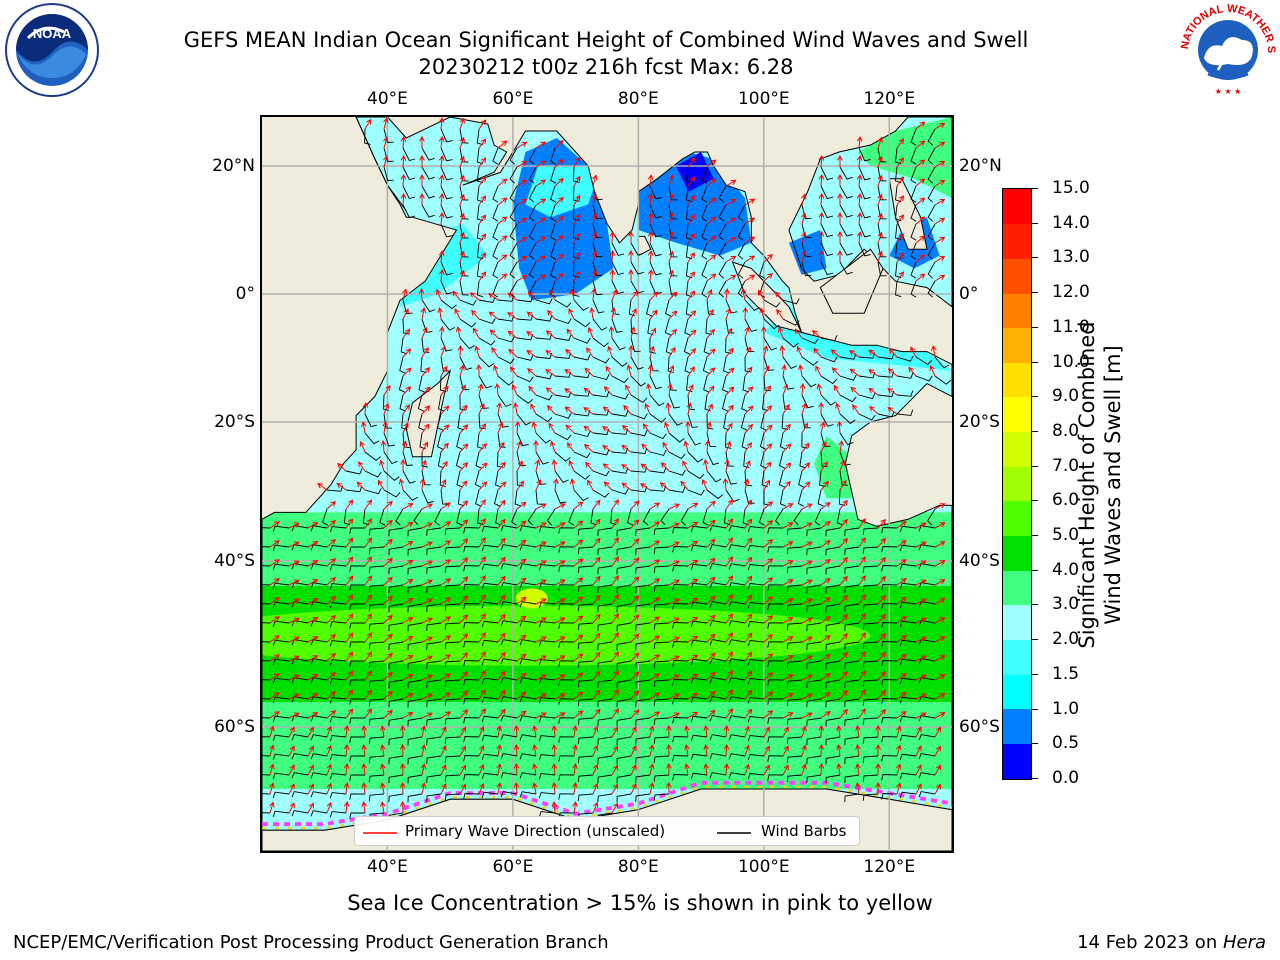 This screenshot has width=1280, height=960. I want to click on wave-peak-6m, so click(531, 598).